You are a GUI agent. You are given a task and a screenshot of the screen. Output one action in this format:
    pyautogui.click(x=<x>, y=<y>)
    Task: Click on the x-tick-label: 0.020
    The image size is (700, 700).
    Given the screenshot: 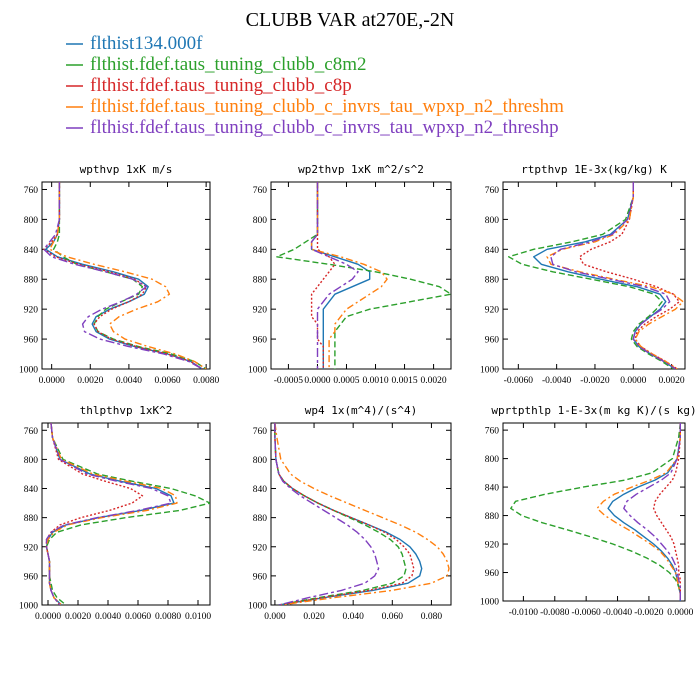 What is the action you would take?
    pyautogui.click(x=314, y=617)
    